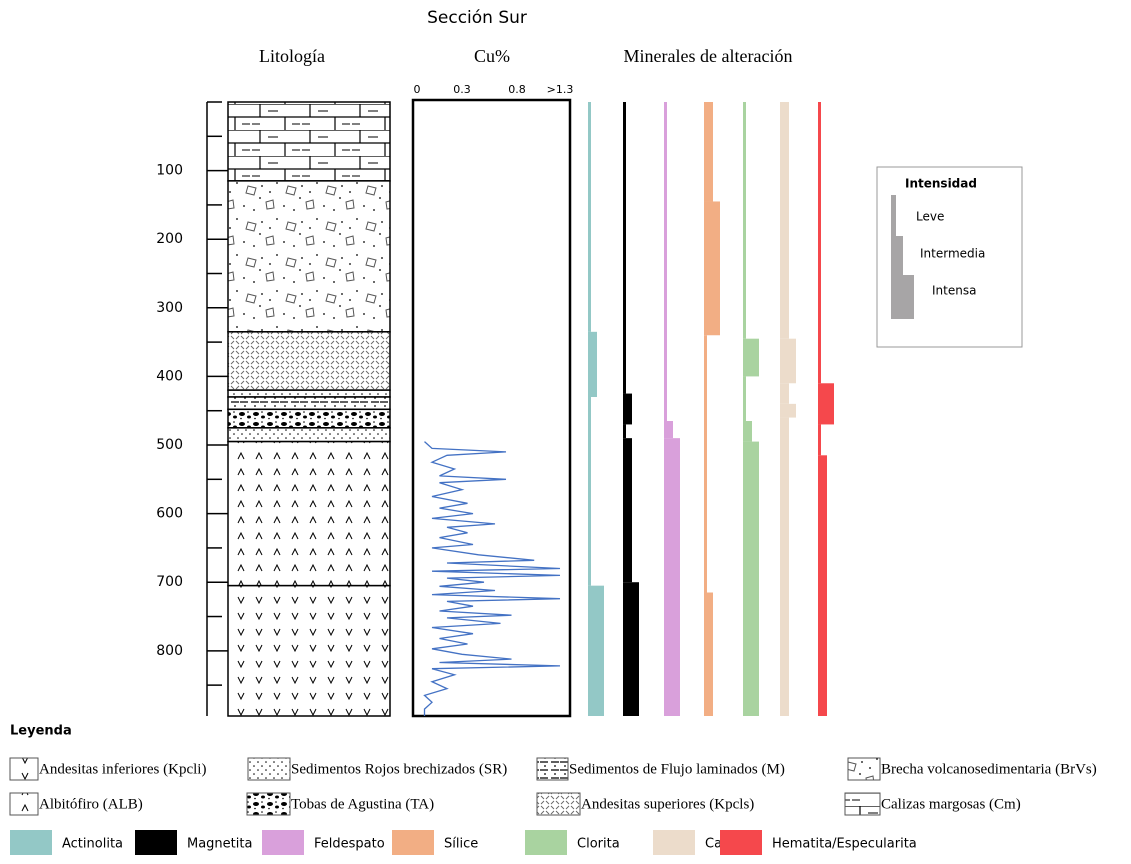  I want to click on legend-label: Brecha volcanosedimentaria (BrVs), so click(989, 769).